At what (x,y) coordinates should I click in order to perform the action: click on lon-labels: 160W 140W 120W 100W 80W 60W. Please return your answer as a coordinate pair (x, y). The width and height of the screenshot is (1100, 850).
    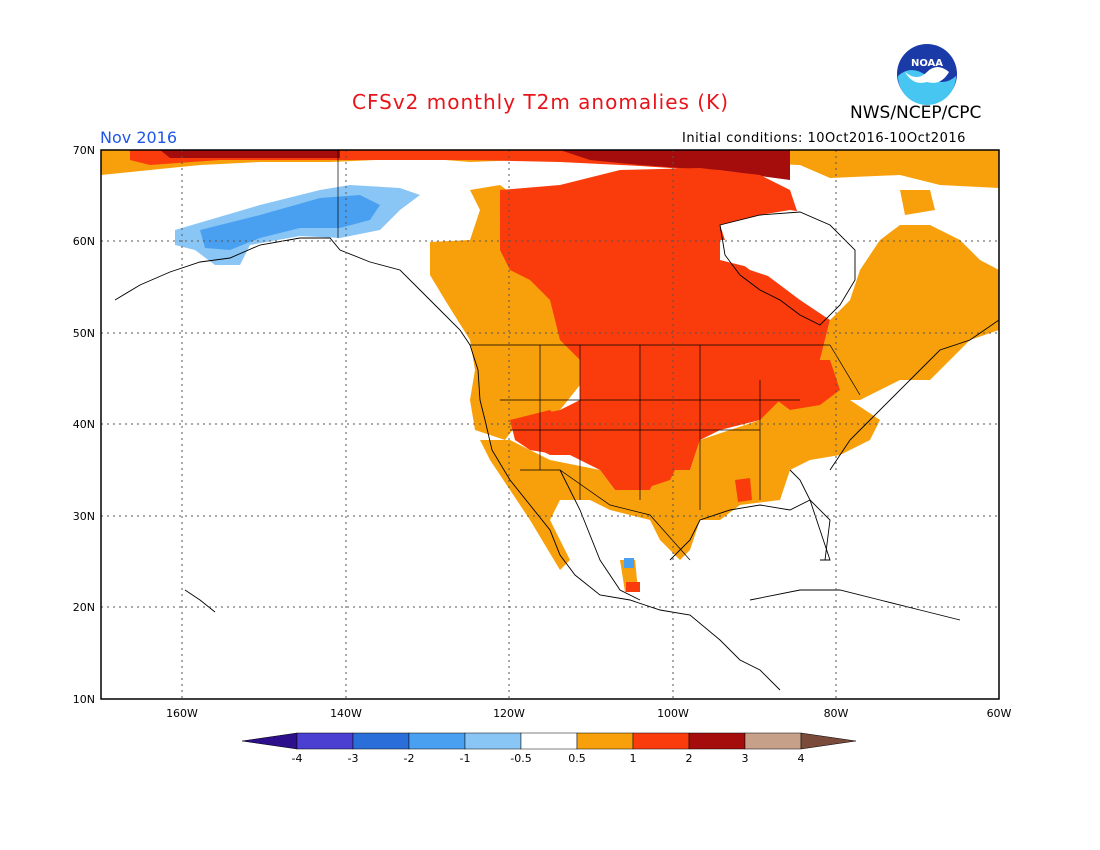
    Looking at the image, I should click on (588, 713).